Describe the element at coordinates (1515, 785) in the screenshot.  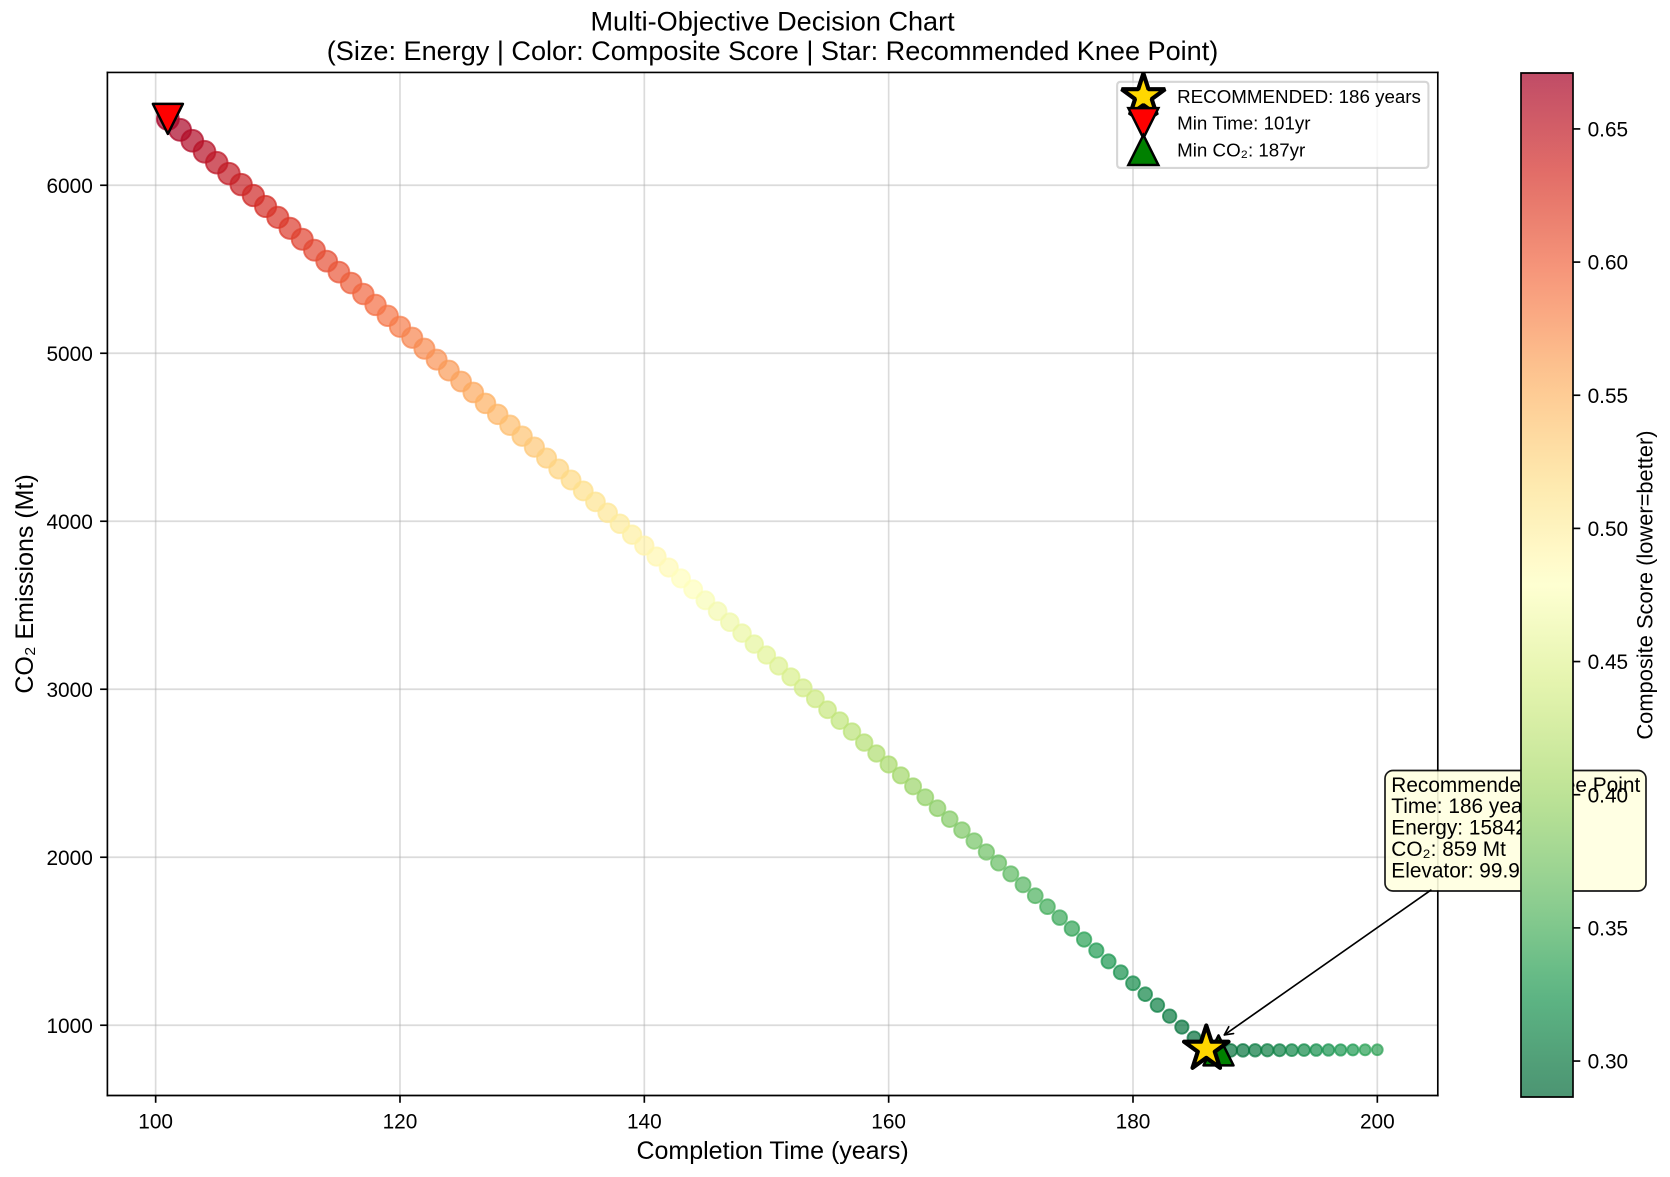
I see `svg-text: Recommended Knee Point` at that location.